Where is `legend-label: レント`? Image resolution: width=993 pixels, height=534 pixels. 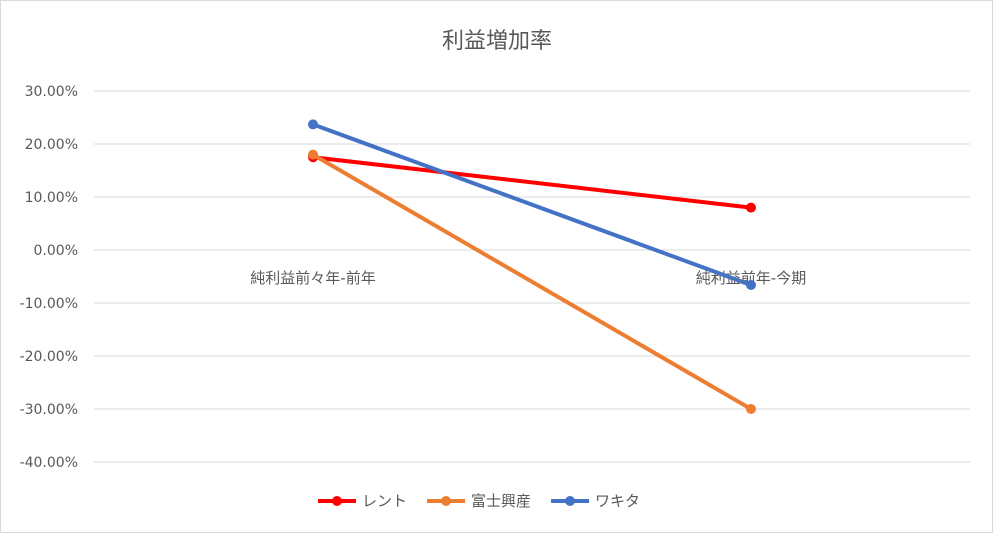
legend-label: レント is located at coordinates (384, 501).